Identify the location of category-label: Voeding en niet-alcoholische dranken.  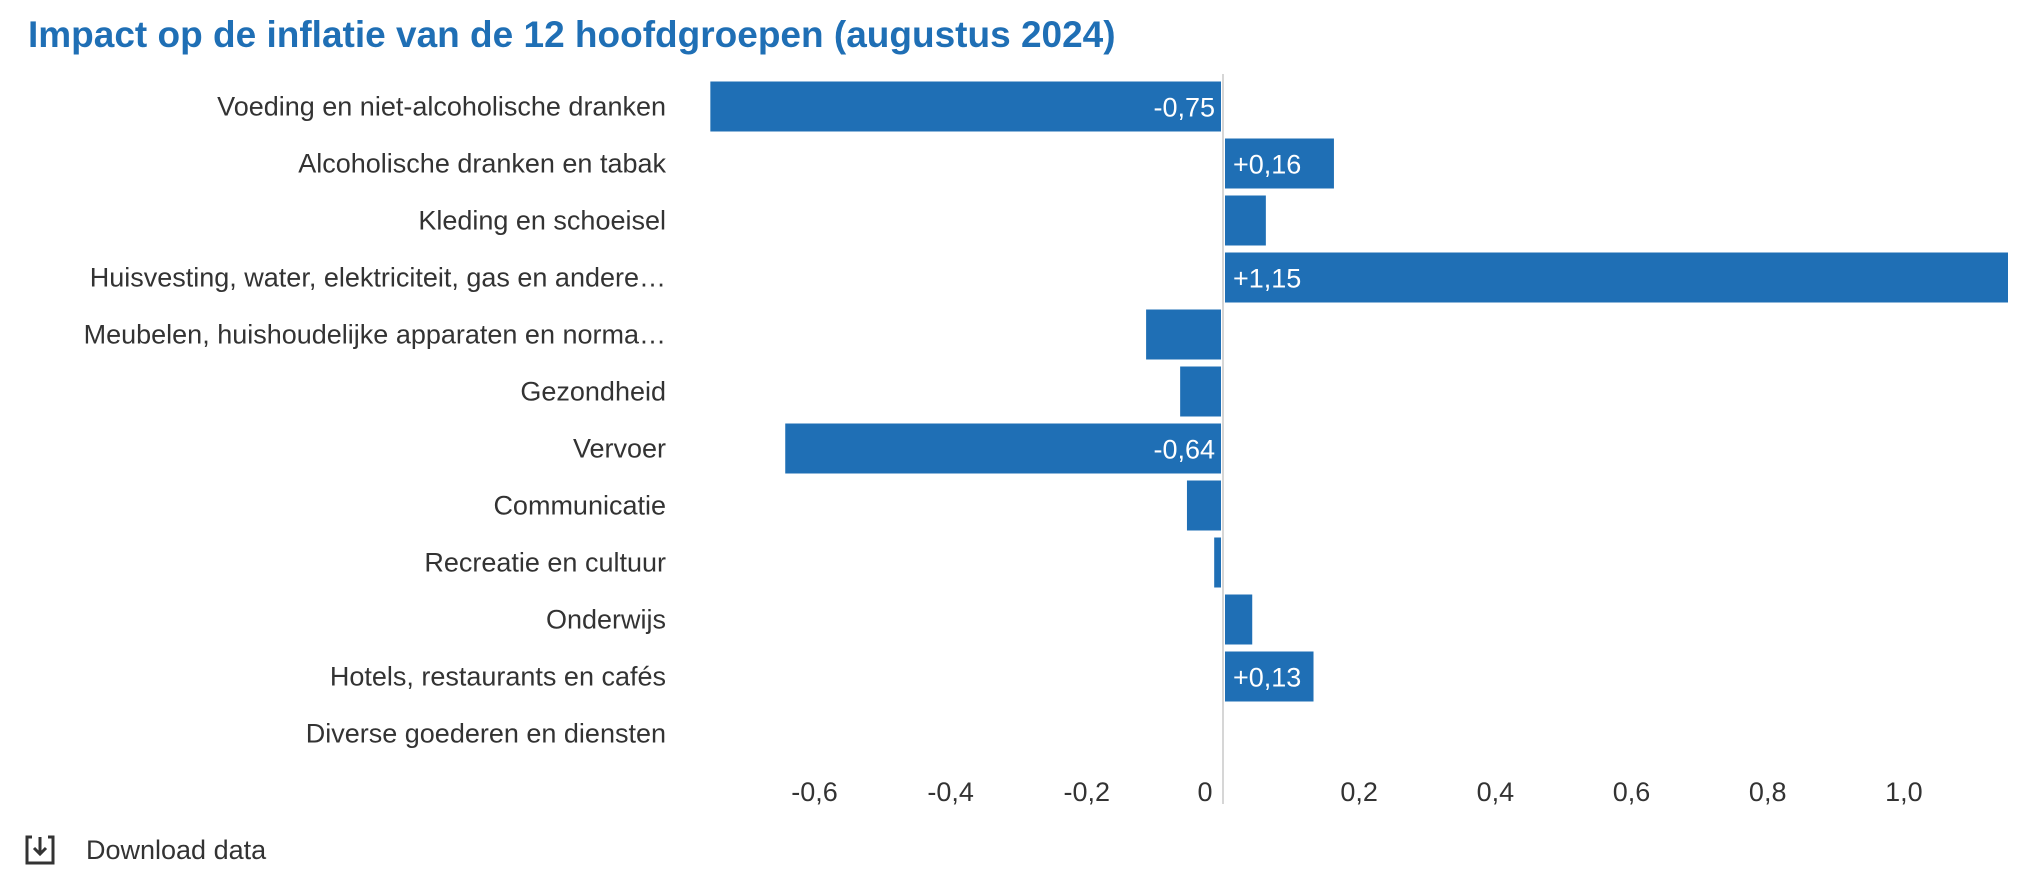
(441, 107).